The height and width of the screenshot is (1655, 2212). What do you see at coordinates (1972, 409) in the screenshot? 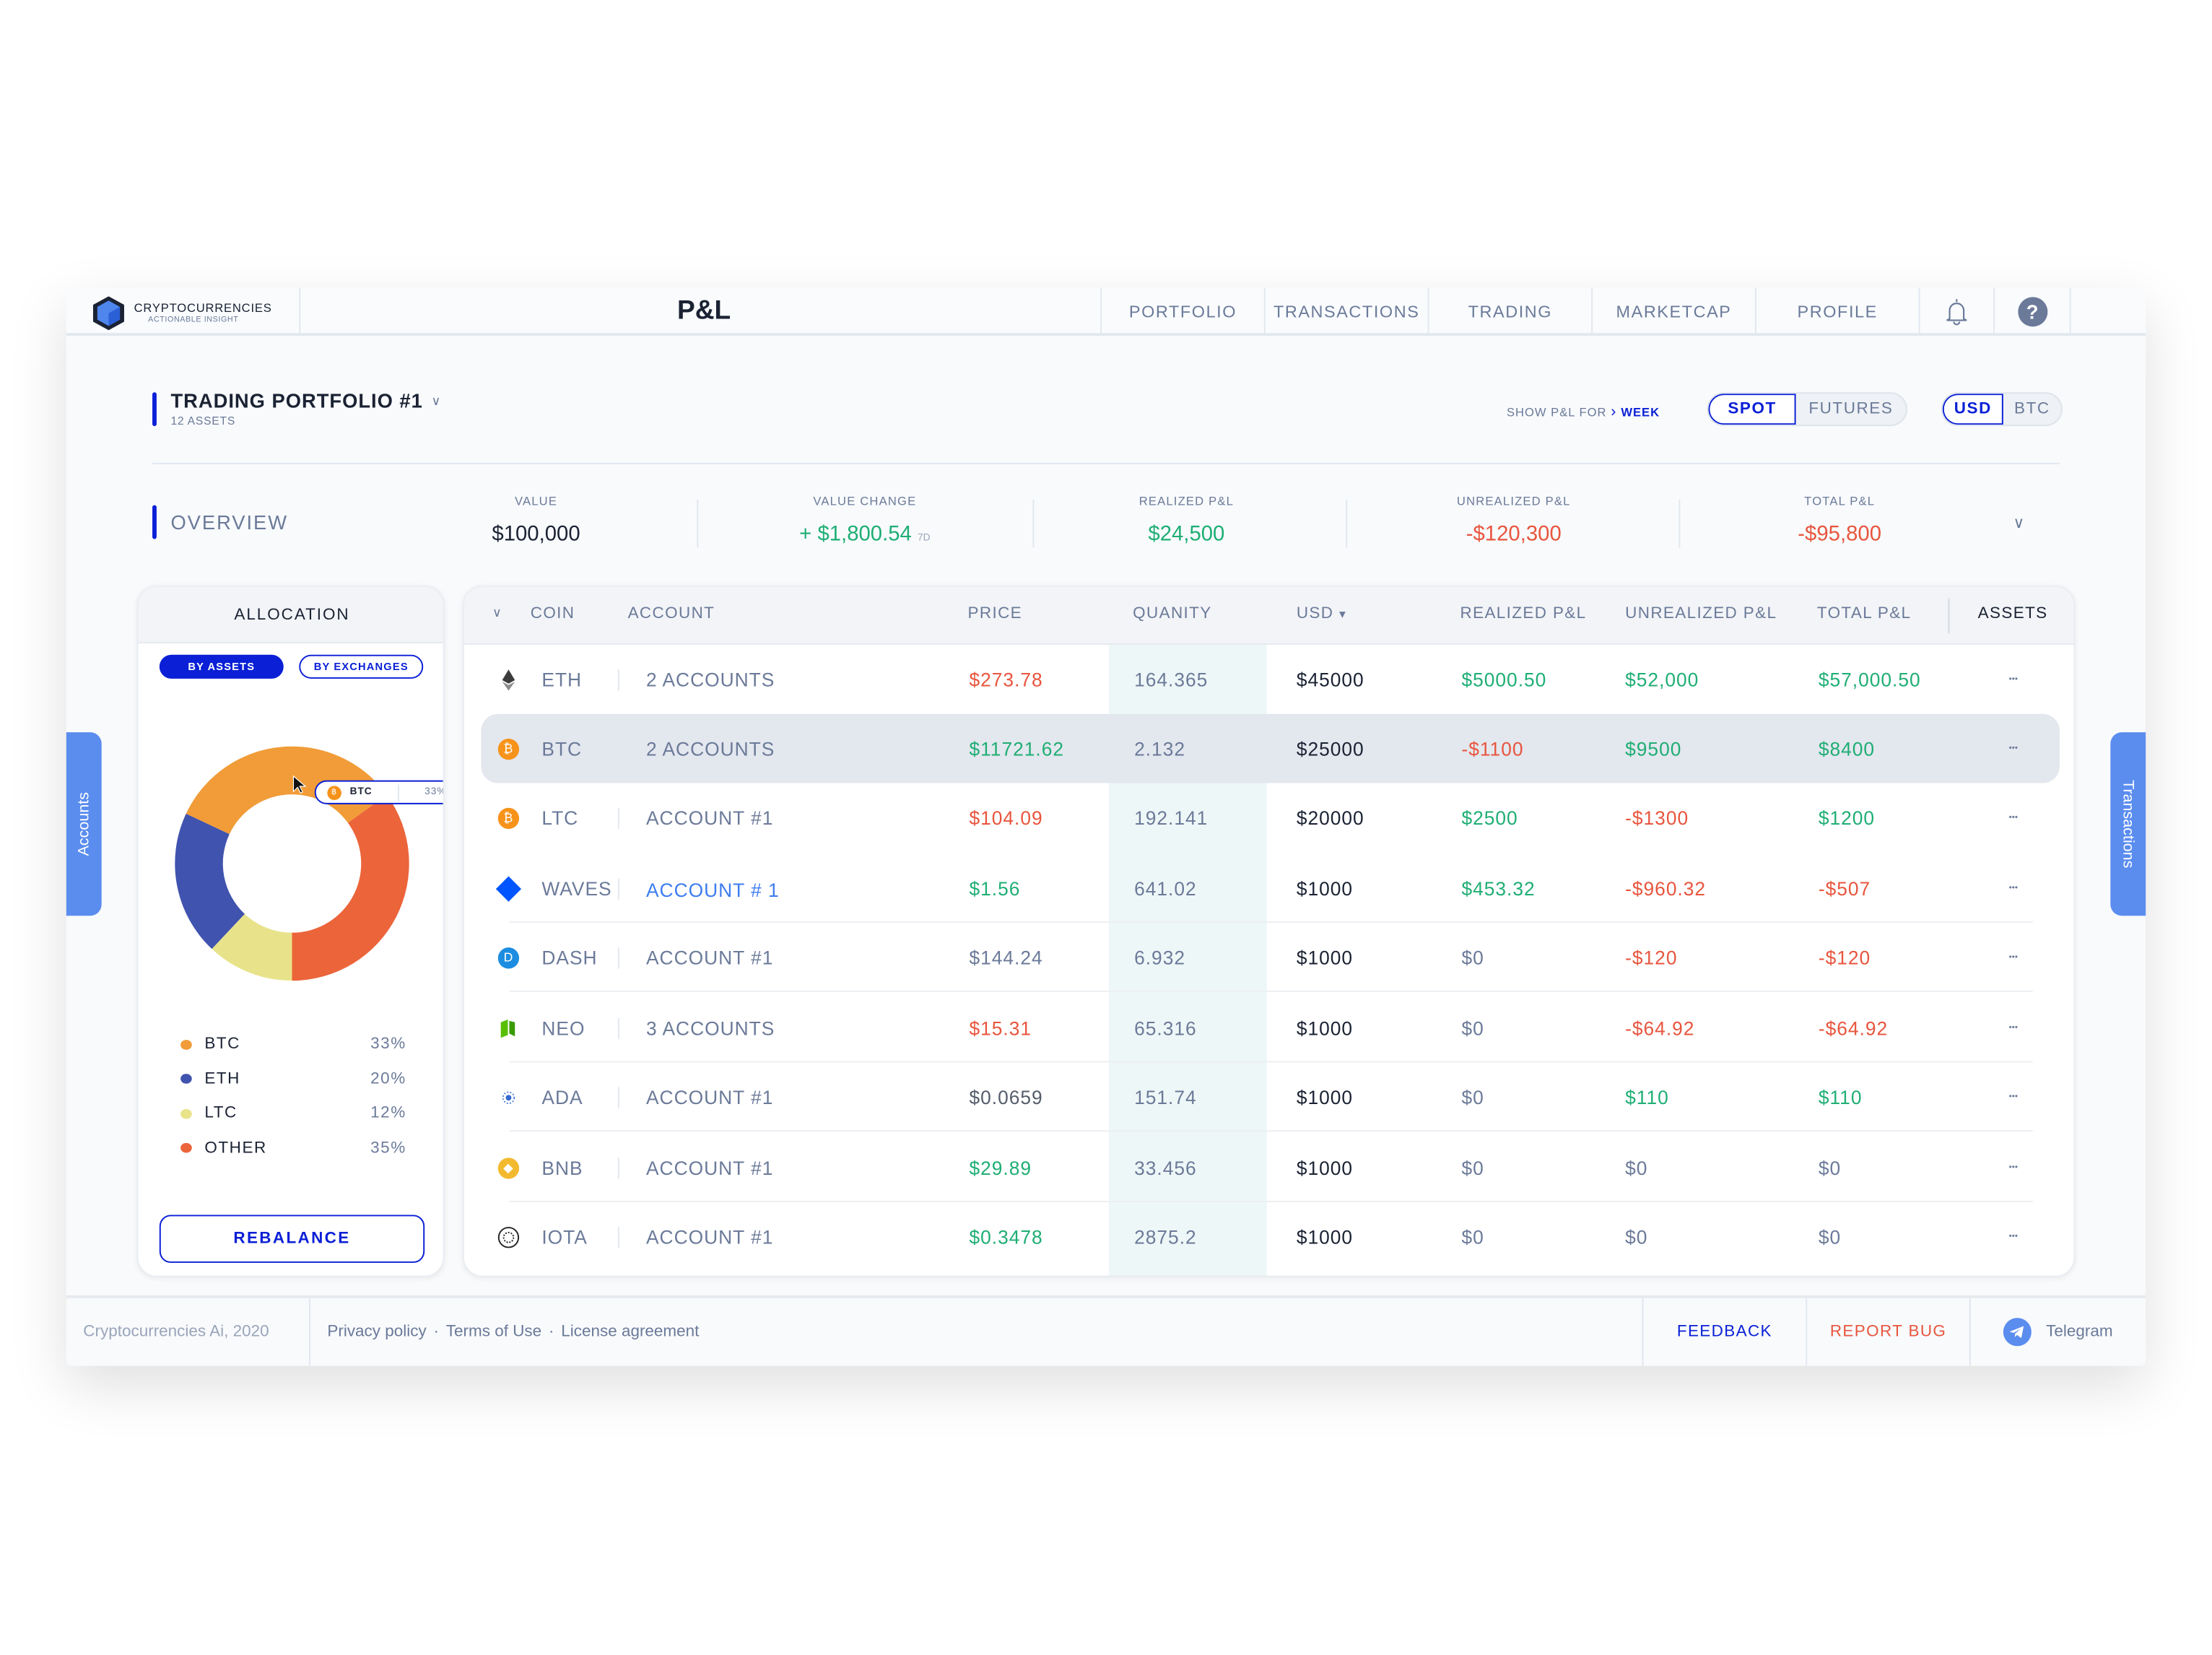
I see `usd-toggle: USD` at bounding box center [1972, 409].